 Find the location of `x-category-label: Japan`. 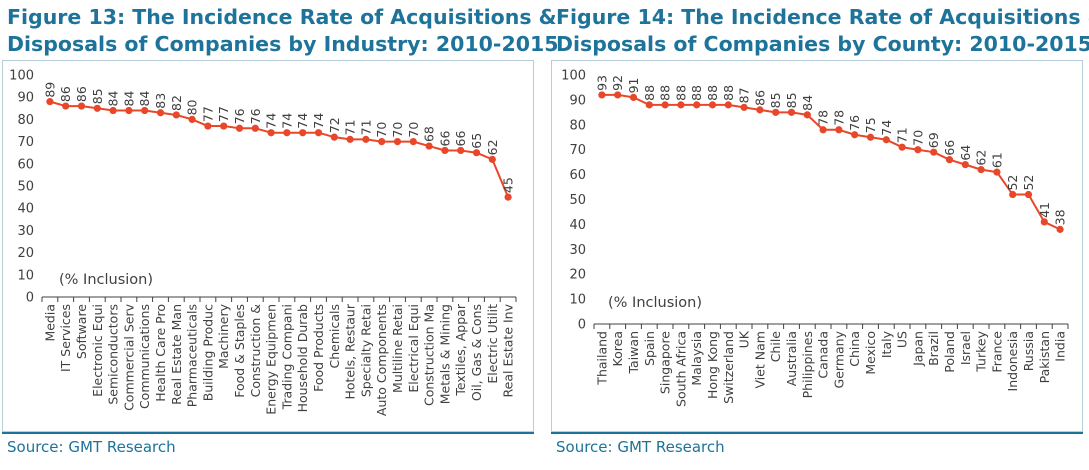

x-category-label: Japan is located at coordinates (917, 349).